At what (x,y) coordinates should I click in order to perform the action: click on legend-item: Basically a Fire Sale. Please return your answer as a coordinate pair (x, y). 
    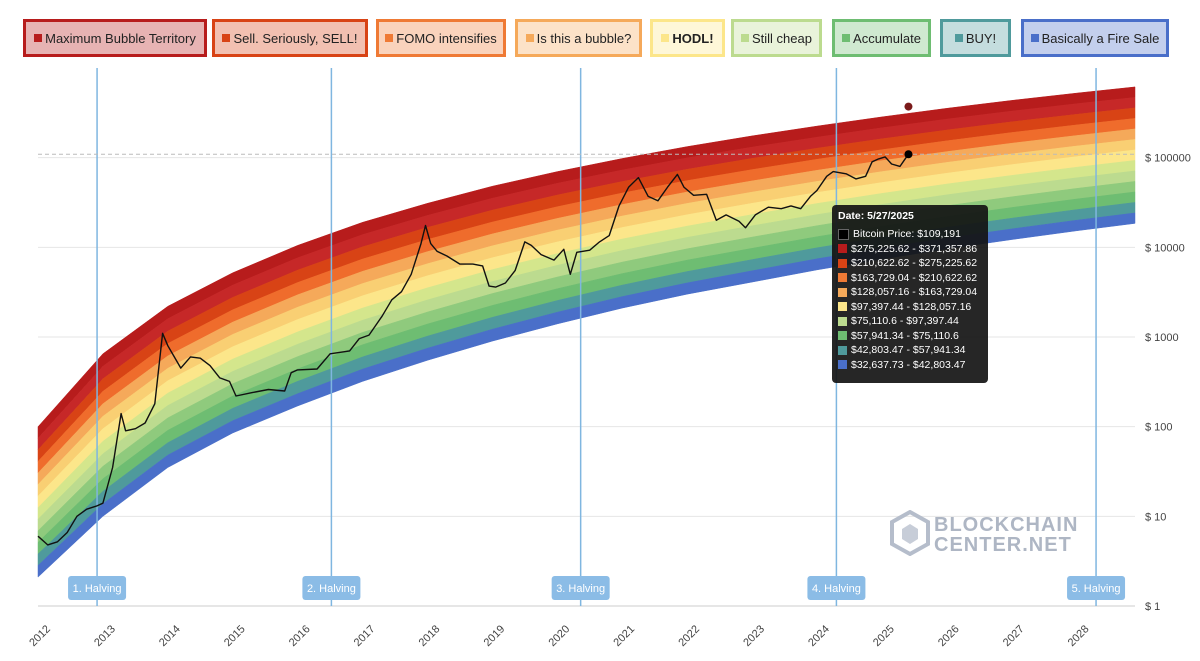
    Looking at the image, I should click on (1095, 38).